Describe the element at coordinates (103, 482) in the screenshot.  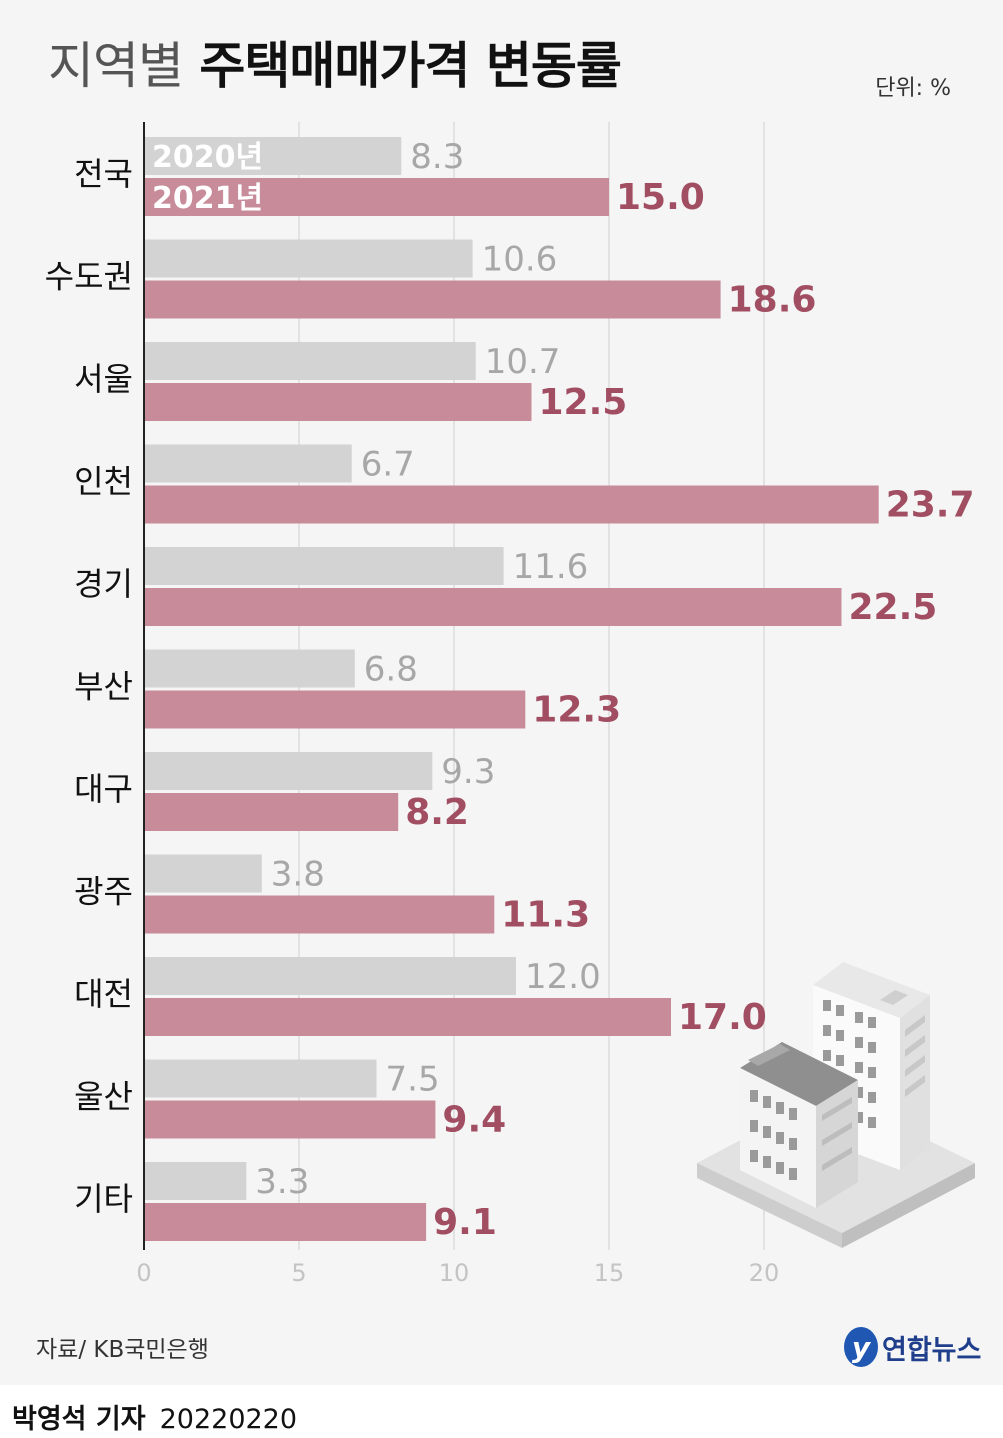
I see `category-label: 인천` at that location.